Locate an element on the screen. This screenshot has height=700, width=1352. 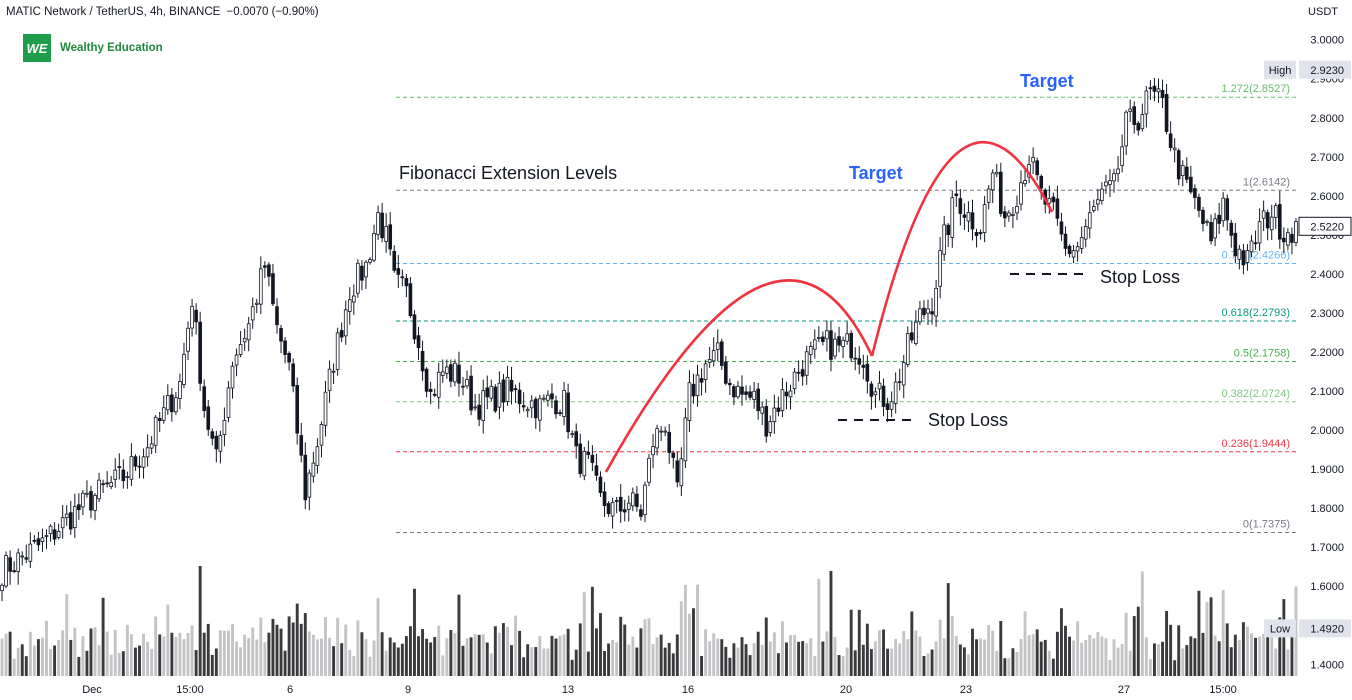
fib-label: 0(1.7375) is located at coordinates (1266, 525).